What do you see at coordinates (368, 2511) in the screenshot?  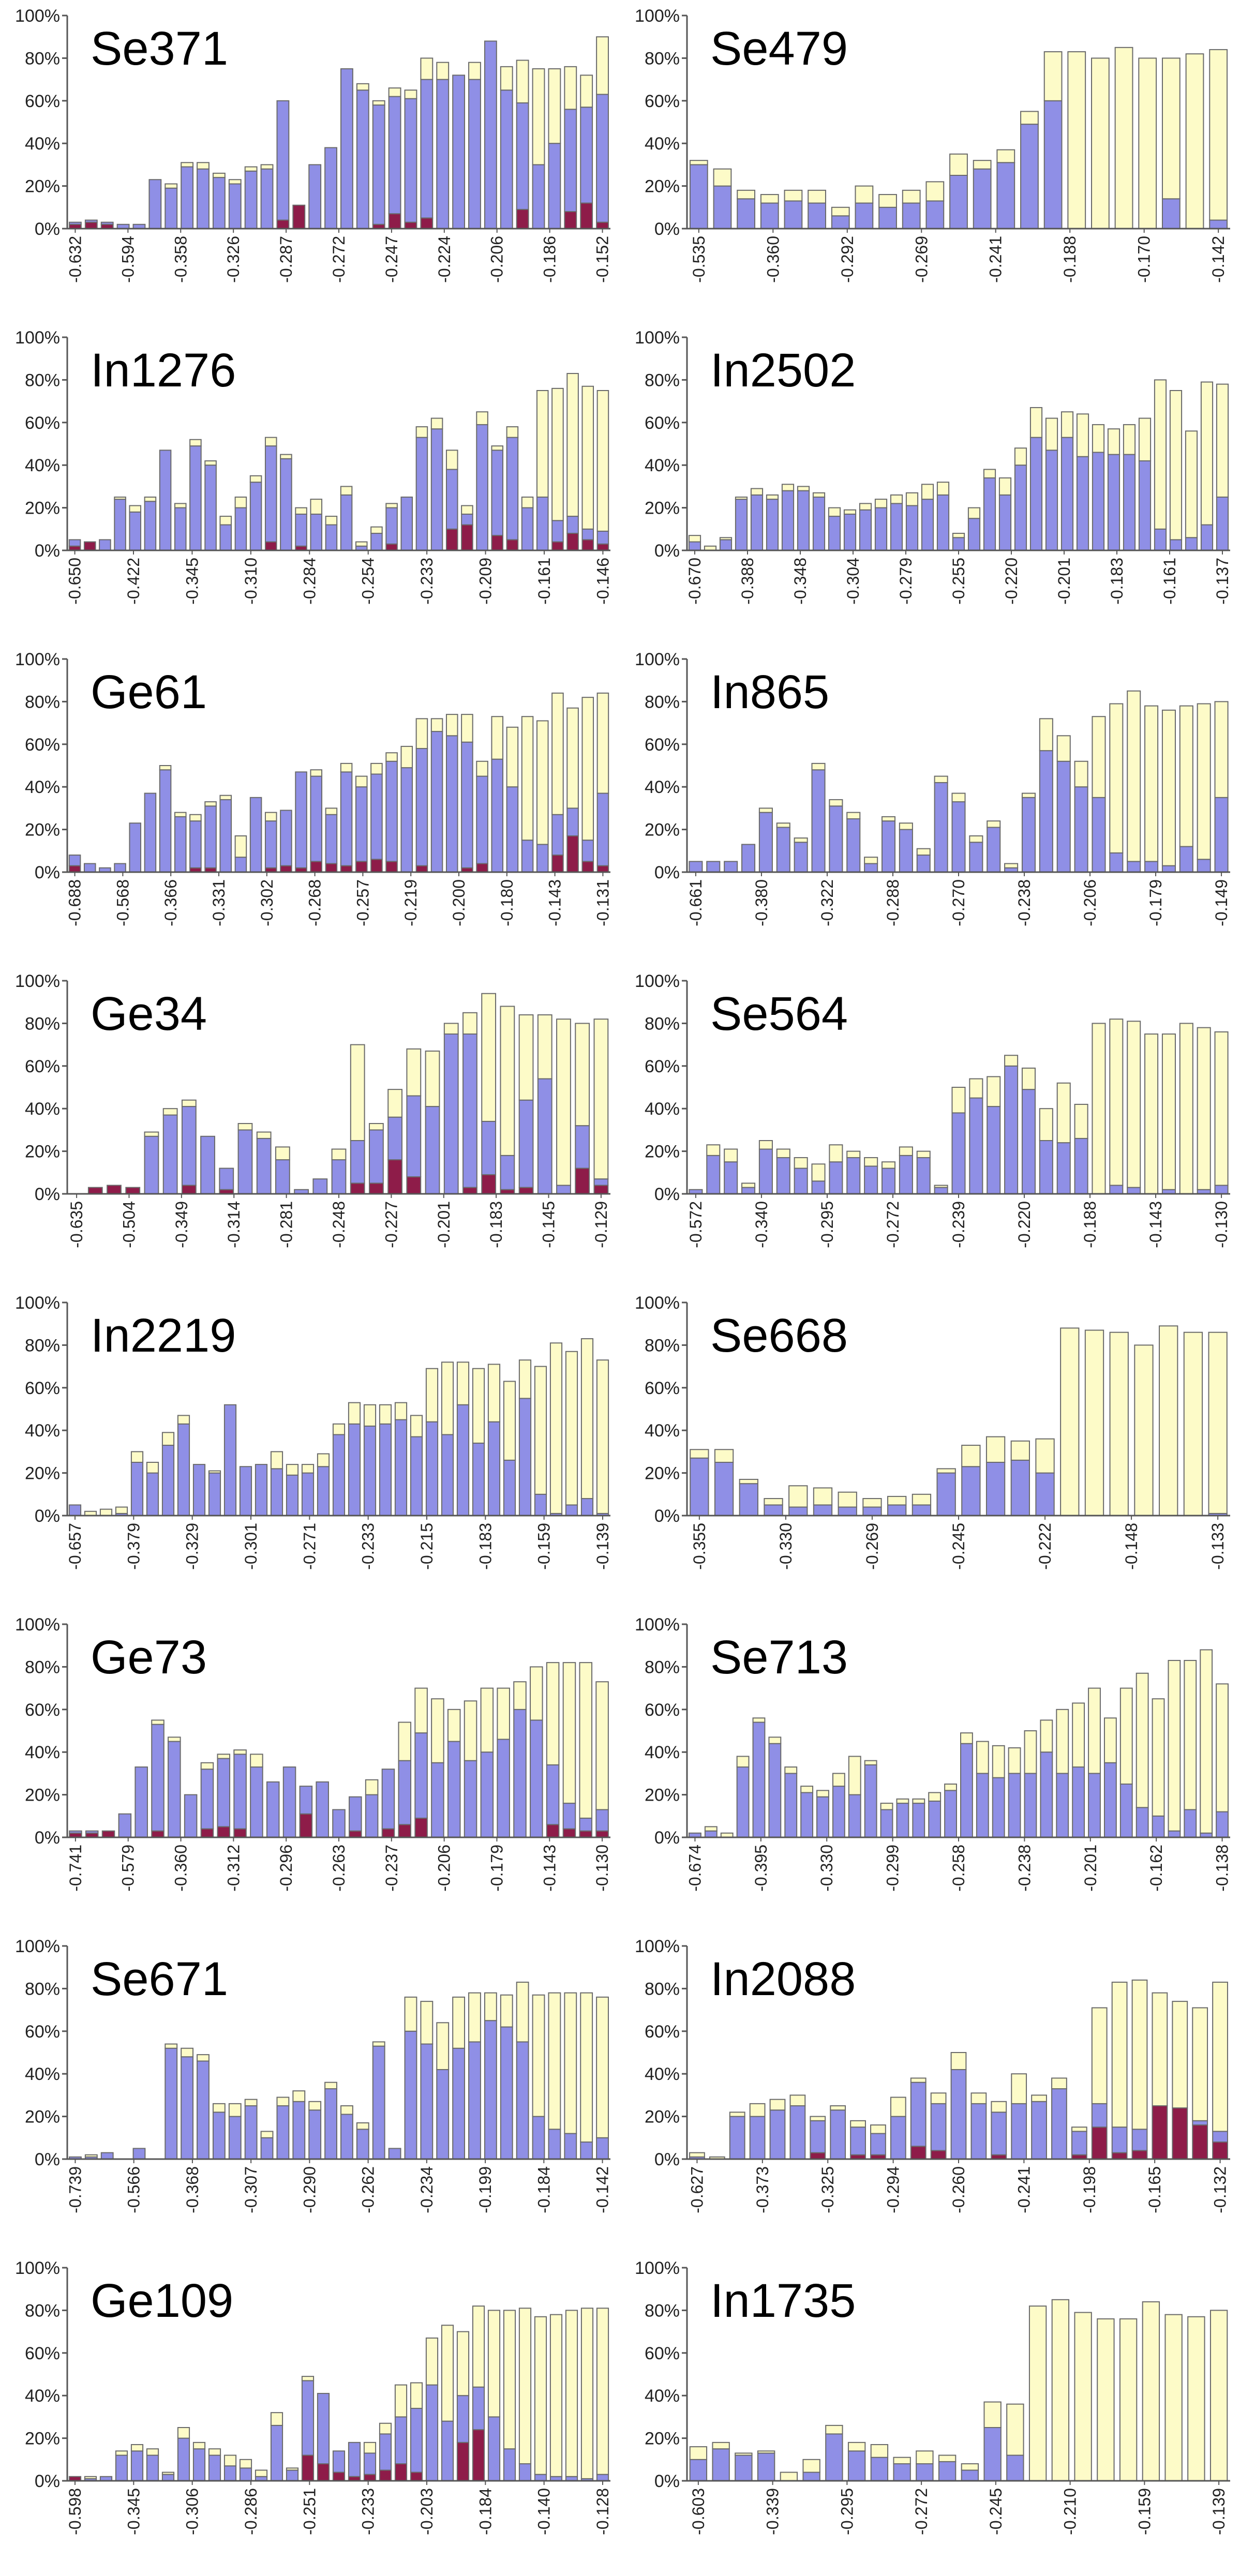 I see `x-tick-label: -0.233` at bounding box center [368, 2511].